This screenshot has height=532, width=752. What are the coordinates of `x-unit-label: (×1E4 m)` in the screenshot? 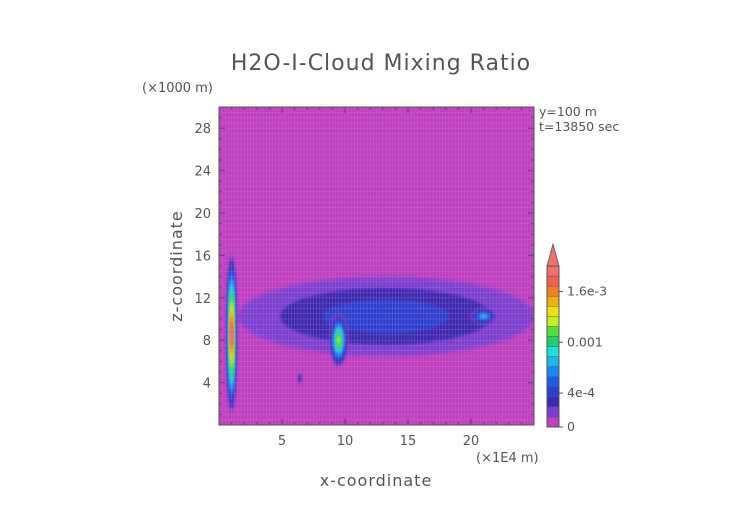 It's located at (507, 458).